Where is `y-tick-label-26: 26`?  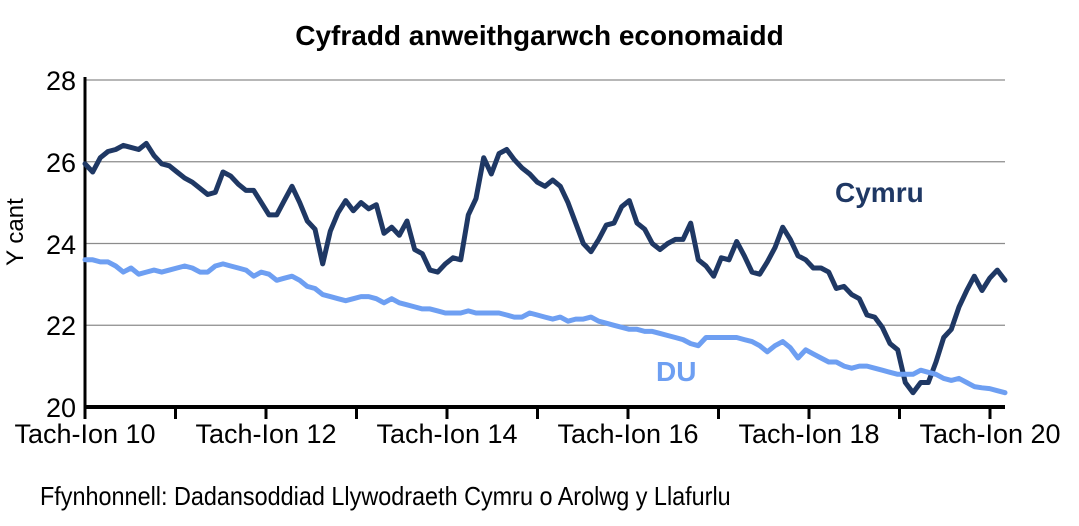 y-tick-label-26: 26 is located at coordinates (60, 162).